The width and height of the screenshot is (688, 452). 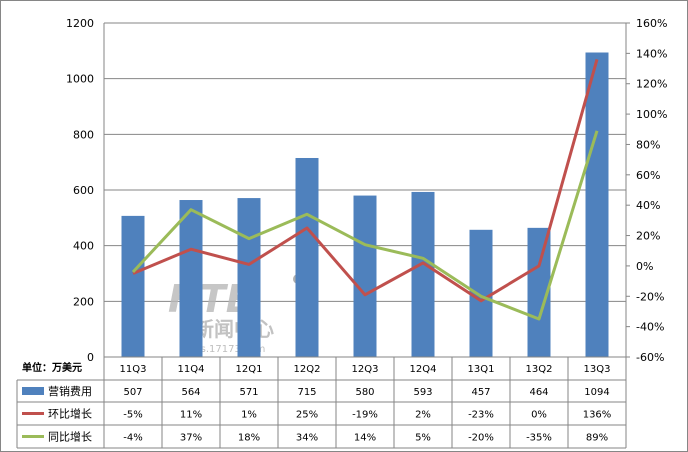 I want to click on data-label: 136%, so click(x=597, y=415).